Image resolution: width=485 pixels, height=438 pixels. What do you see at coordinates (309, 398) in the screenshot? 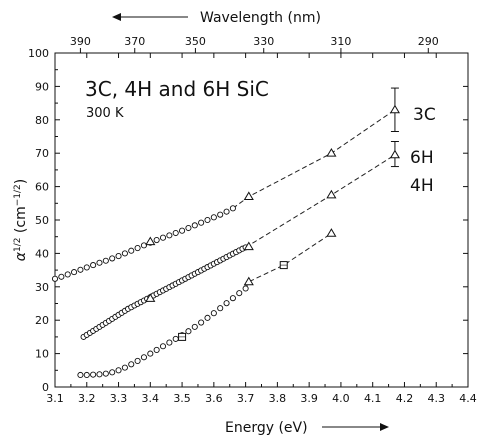
I see `x-tick-label: 3.9` at bounding box center [309, 398].